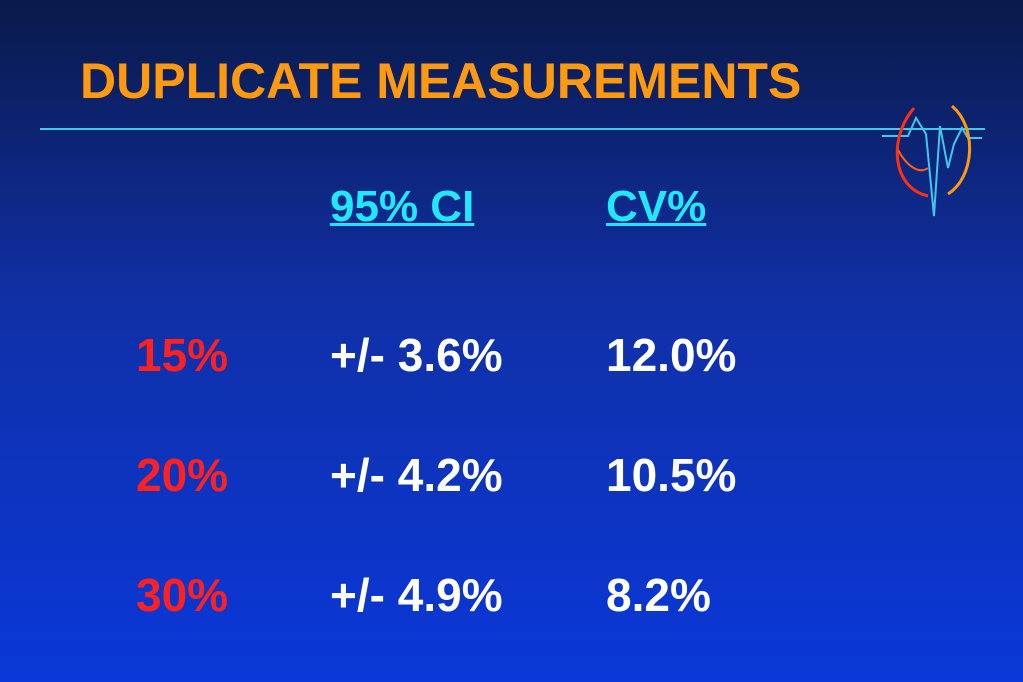 Image resolution: width=1023 pixels, height=682 pixels. Describe the element at coordinates (182, 475) in the screenshot. I see `row-label: 20%` at that location.